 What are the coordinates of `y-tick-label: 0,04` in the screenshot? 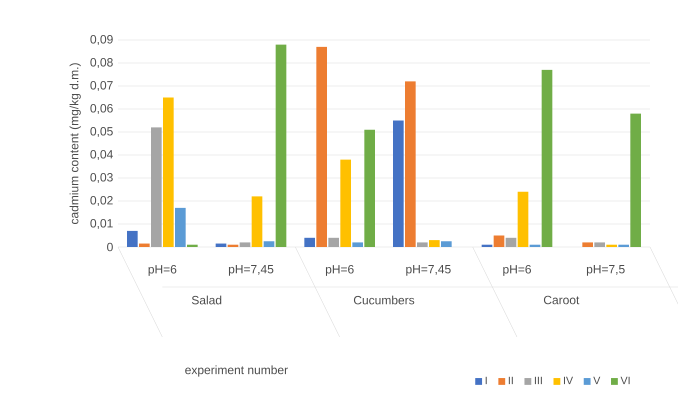 It's located at (101, 155).